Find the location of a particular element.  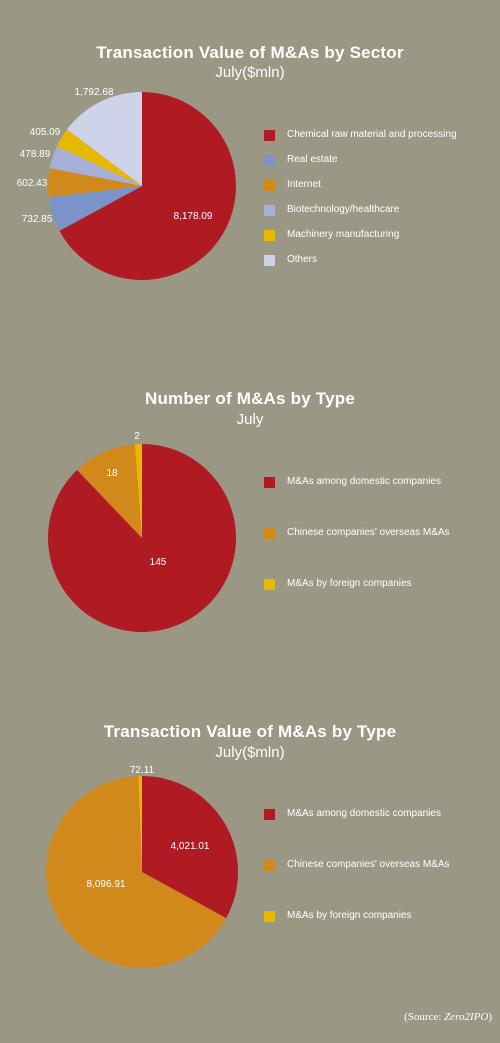

source-note: (Source: Zero2IPO) is located at coordinates (448, 1017).